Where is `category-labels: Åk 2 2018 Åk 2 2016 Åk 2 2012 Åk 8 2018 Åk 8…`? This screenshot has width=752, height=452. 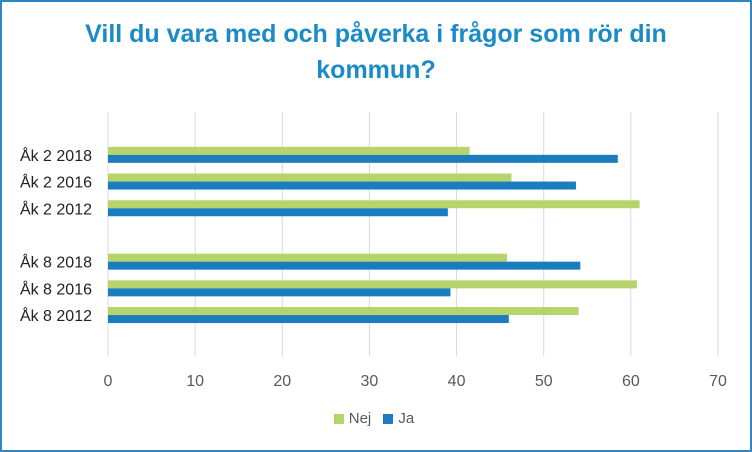
category-labels: Åk 2 2018 Åk 2 2016 Åk 2 2012 Åk 8 2018 Åk 8… is located at coordinates (56, 235).